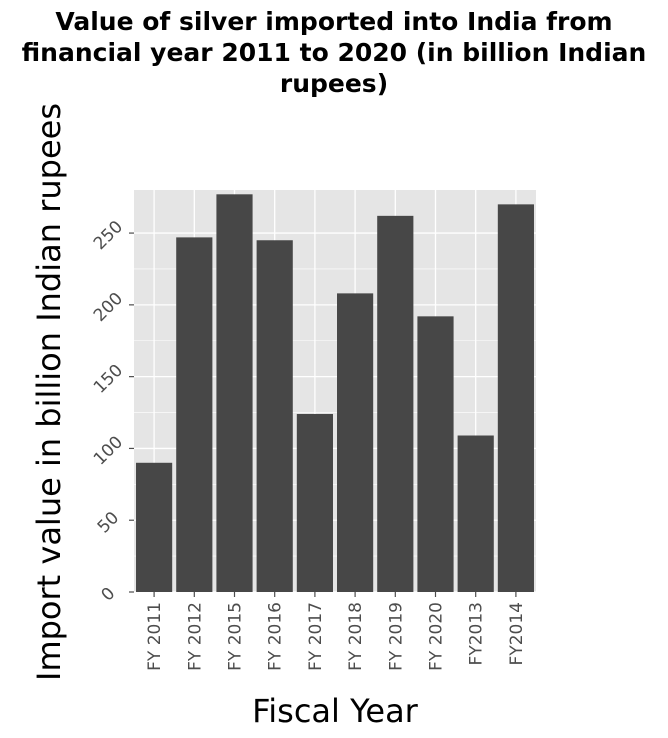 Image resolution: width=668 pixels, height=738 pixels. I want to click on y-axis-label: Import value in billion Indian rupees, so click(49, 392).